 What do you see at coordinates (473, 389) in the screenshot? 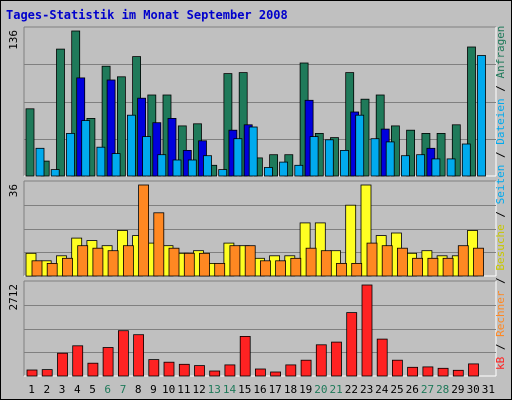
I see `x-tick-label: 30` at bounding box center [473, 389].